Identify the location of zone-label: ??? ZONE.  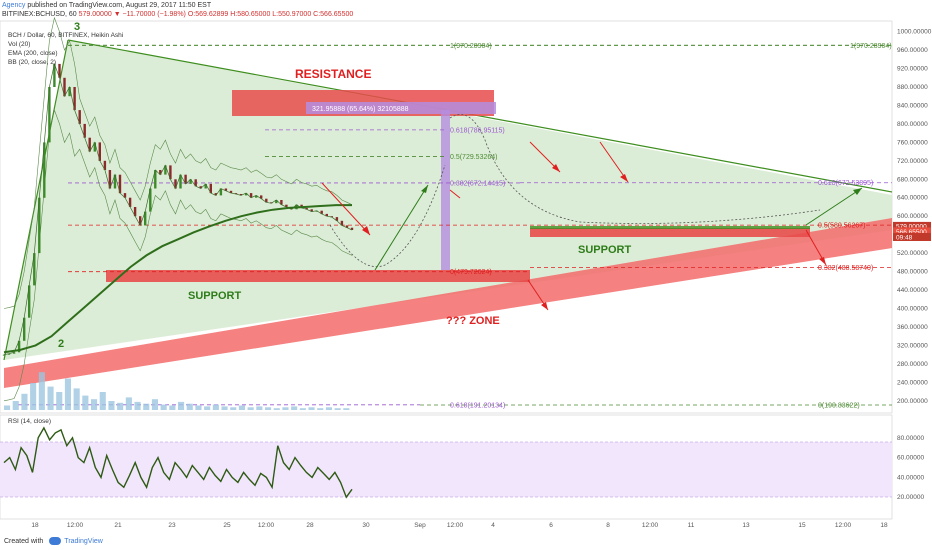
(473, 321).